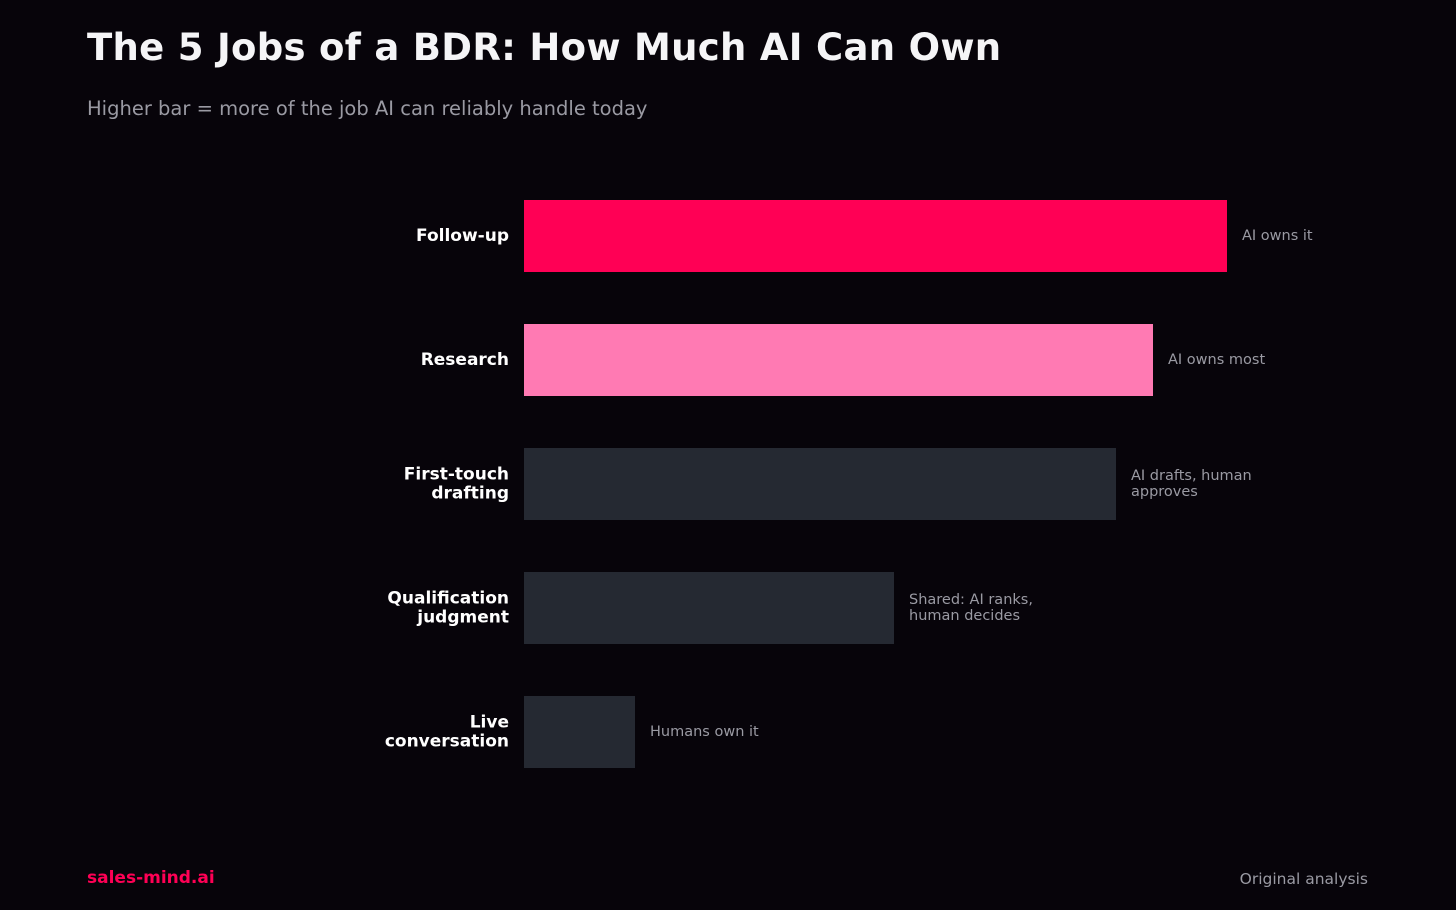 Image resolution: width=1456 pixels, height=910 pixels. Describe the element at coordinates (964, 616) in the screenshot. I see `bar-annotation: human decides` at that location.